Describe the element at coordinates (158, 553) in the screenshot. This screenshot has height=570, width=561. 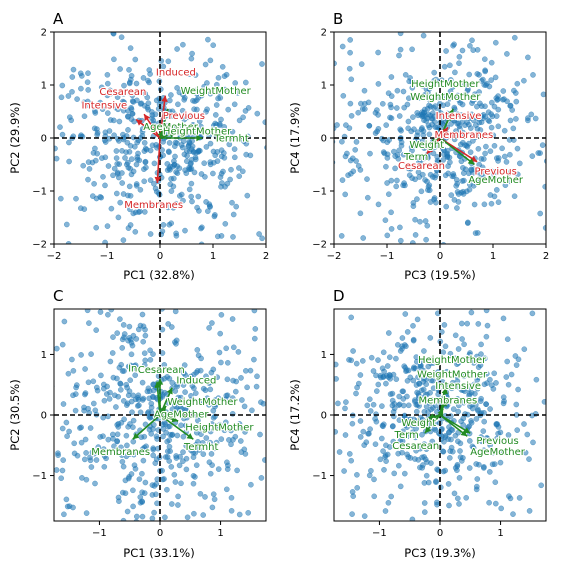
I see `panel-c-xlabel: PC1 (33.1%)` at that location.